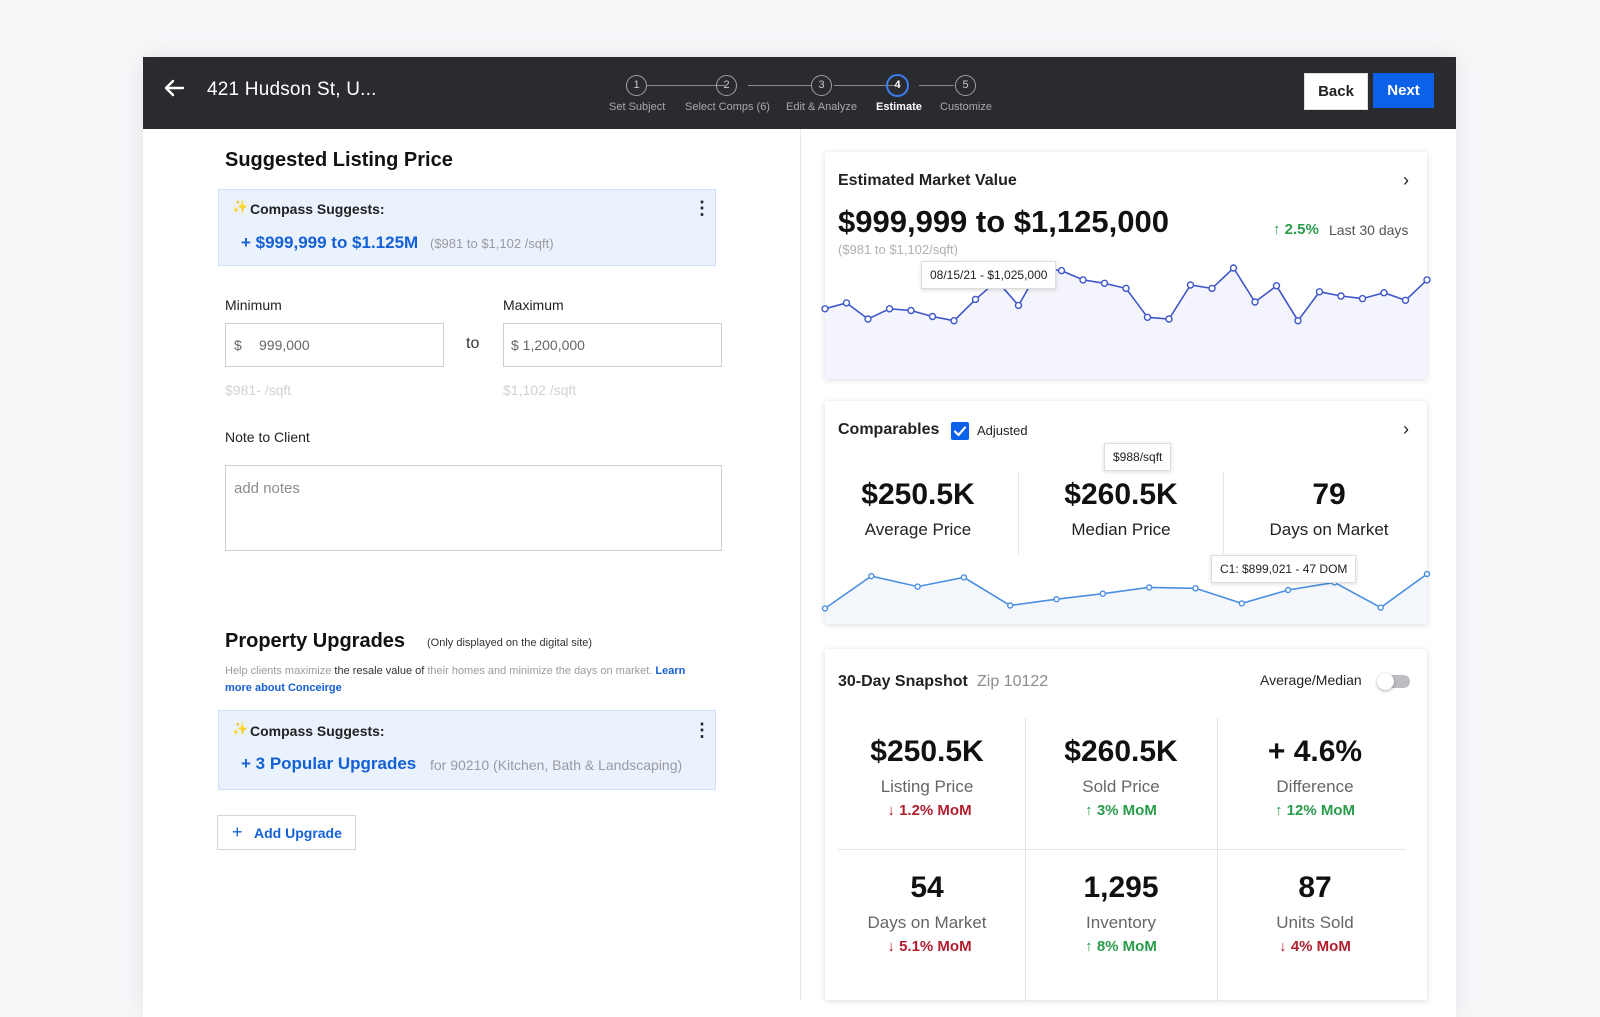 This screenshot has height=1017, width=1600. What do you see at coordinates (898, 249) in the screenshot?
I see `market-value-sqft: ($981 to $1,102/sqft)` at bounding box center [898, 249].